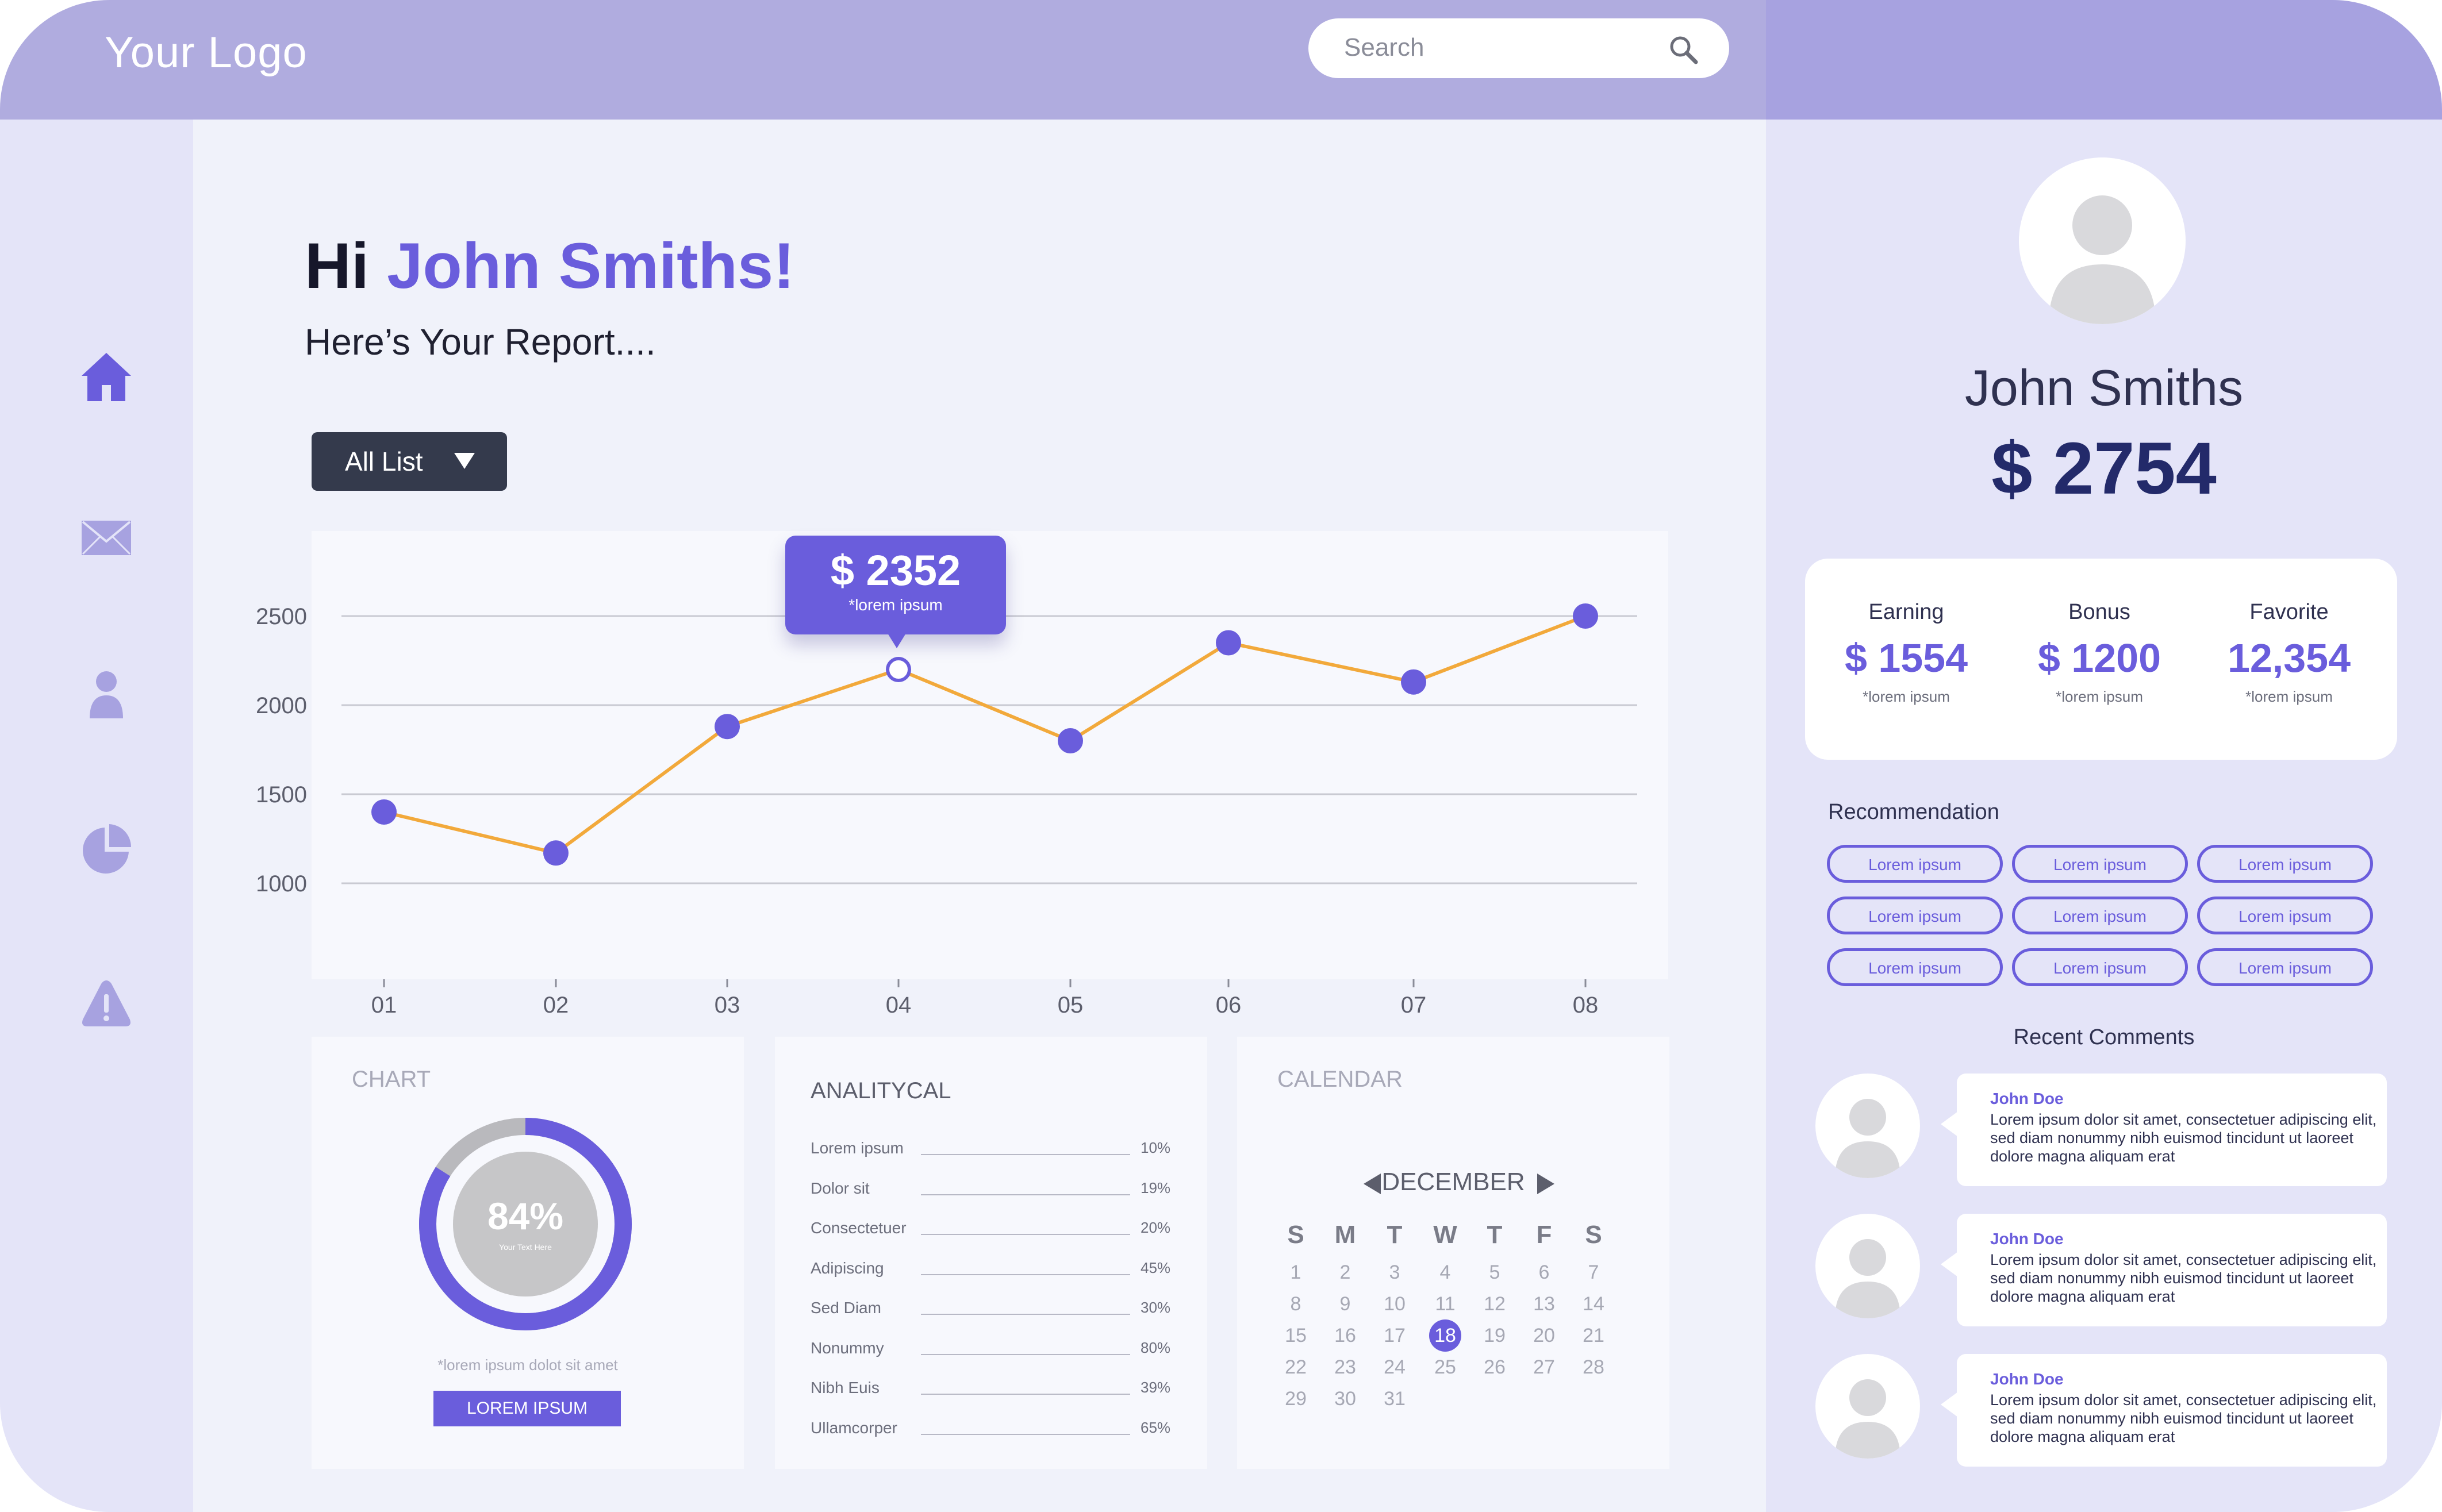  Describe the element at coordinates (527, 1409) in the screenshot. I see `lorem-ipsum-button: LOREM IPSUM` at that location.